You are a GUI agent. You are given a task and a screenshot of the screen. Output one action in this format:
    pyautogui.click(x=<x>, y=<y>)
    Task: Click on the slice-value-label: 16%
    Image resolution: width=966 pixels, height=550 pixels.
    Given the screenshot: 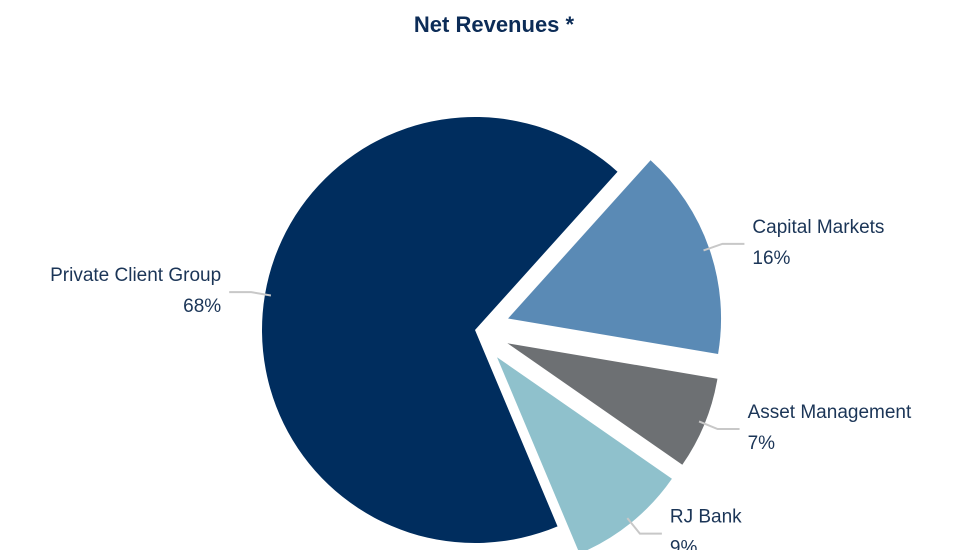 What is the action you would take?
    pyautogui.click(x=771, y=258)
    